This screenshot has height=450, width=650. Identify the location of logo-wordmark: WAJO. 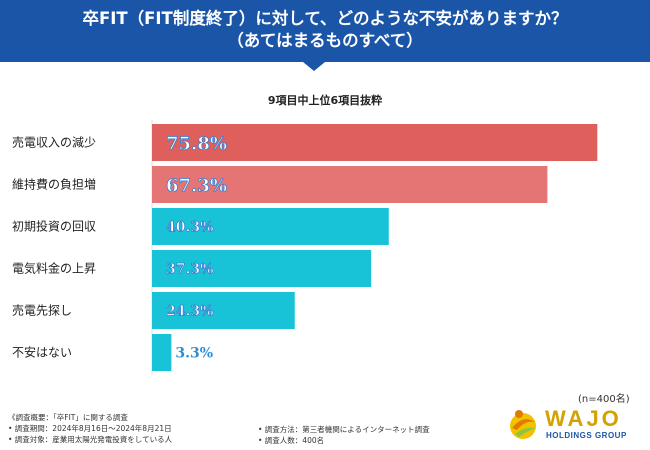
(583, 418).